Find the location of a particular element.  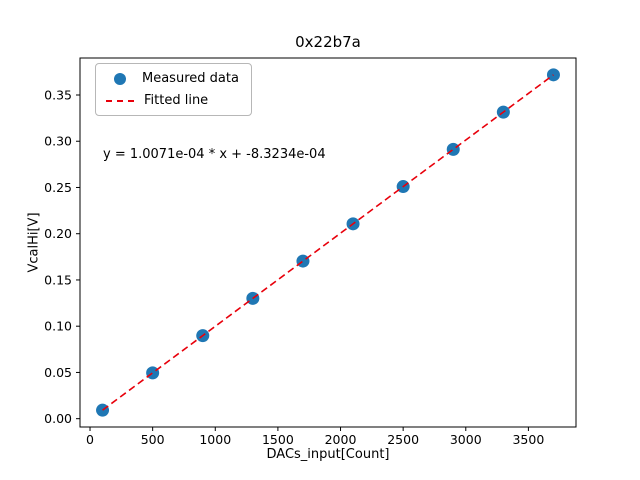

svg-text: 1000 is located at coordinates (215, 439).